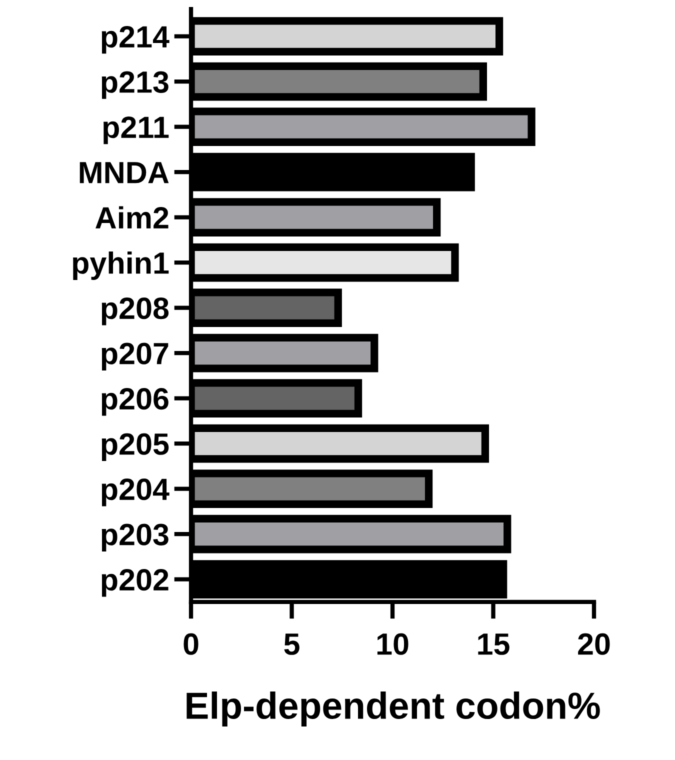 Image resolution: width=675 pixels, height=760 pixels. Describe the element at coordinates (135, 356) in the screenshot. I see `y-tick-label: p207` at that location.